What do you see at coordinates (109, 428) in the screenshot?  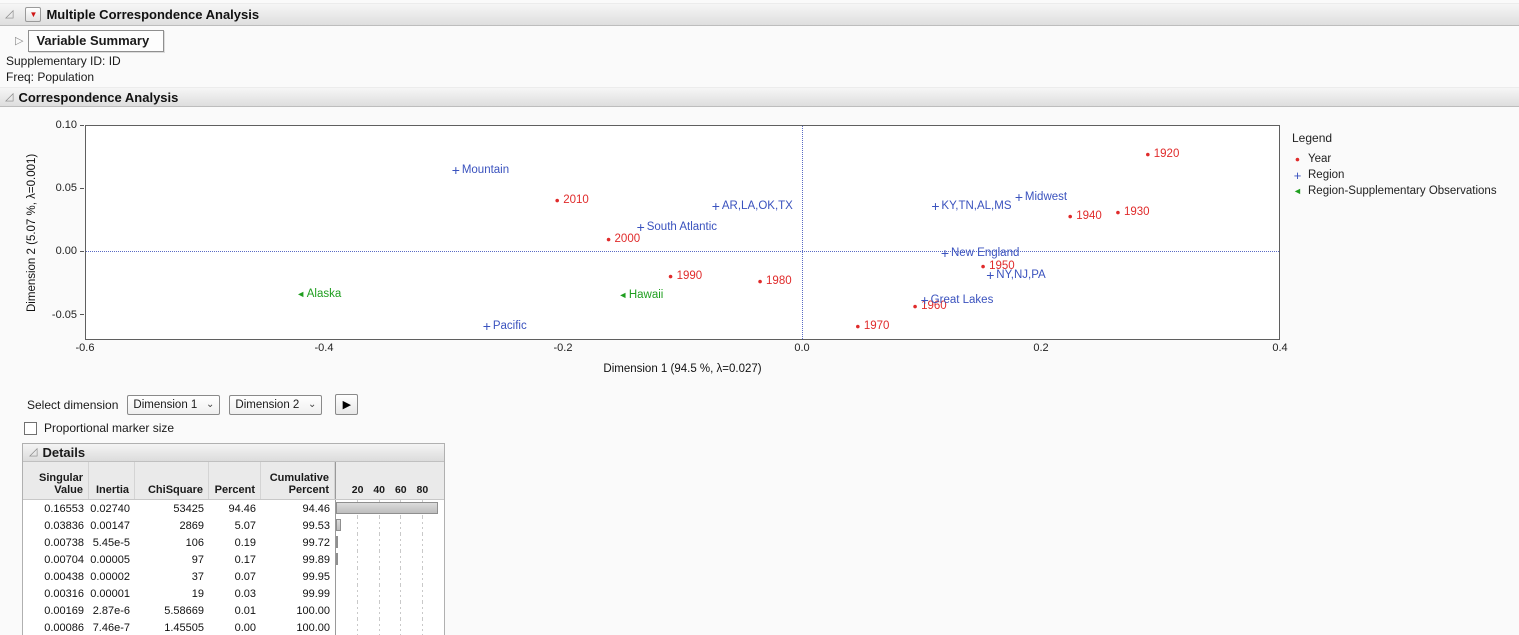 I see `proportional-marker-label: Proportional marker size` at bounding box center [109, 428].